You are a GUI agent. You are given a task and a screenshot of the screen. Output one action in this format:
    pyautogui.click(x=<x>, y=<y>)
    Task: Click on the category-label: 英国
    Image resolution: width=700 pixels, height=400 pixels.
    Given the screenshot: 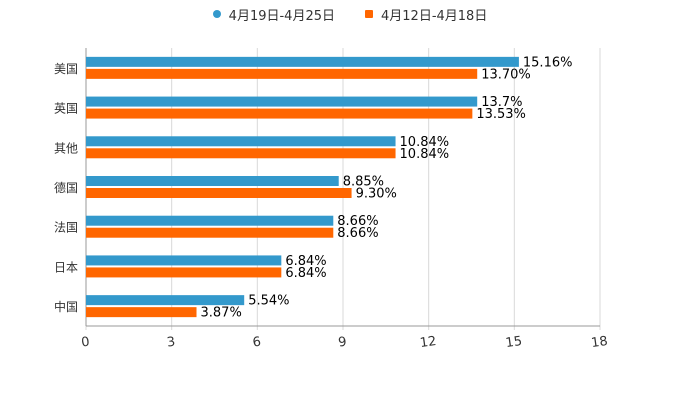 What is the action you would take?
    pyautogui.click(x=66, y=109)
    